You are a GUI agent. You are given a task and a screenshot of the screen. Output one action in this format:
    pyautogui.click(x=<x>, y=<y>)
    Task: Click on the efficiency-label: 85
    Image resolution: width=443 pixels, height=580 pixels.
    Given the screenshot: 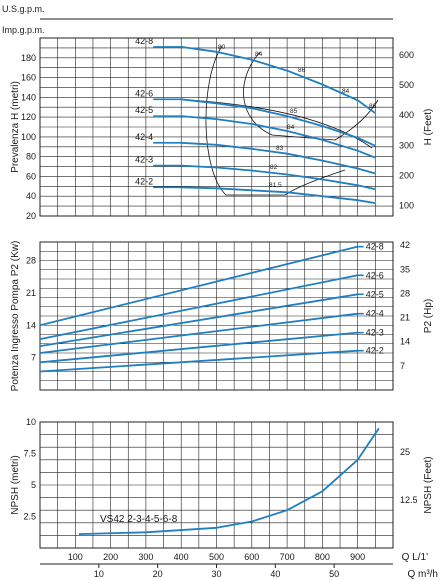 What is the action you would take?
    pyautogui.click(x=294, y=111)
    